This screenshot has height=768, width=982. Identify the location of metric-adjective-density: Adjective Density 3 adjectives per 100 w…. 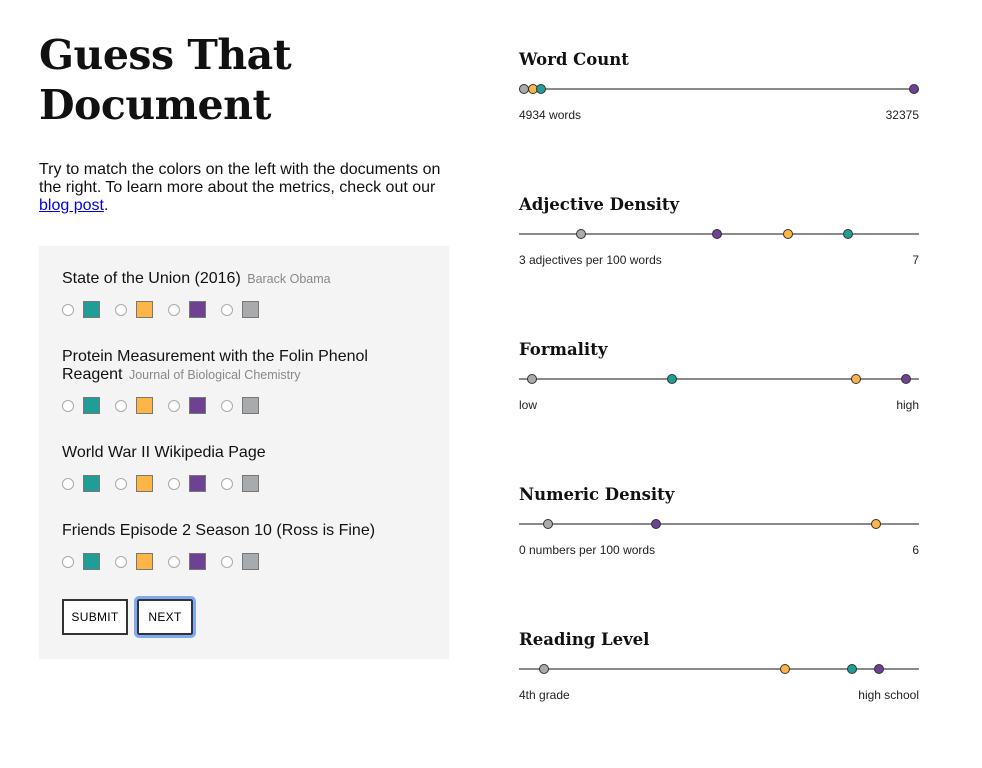
(719, 240).